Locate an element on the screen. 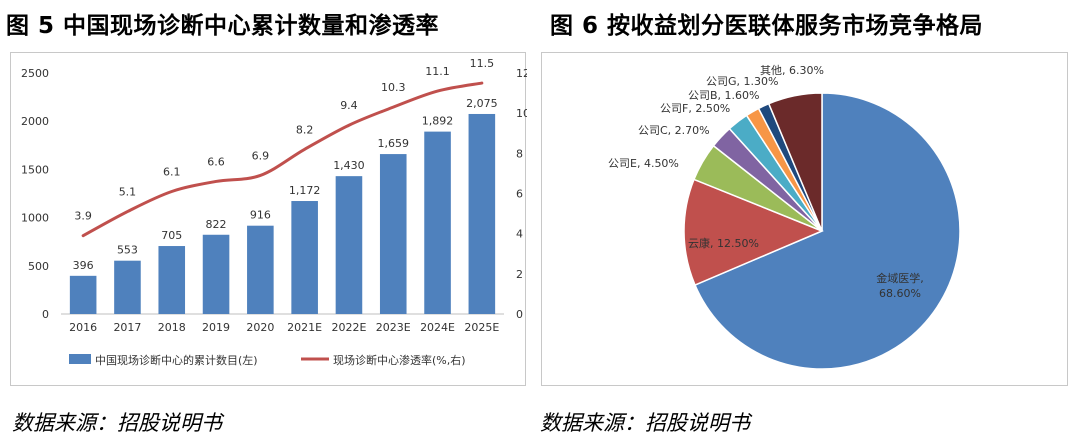  legend-bar-swatch is located at coordinates (80, 359).